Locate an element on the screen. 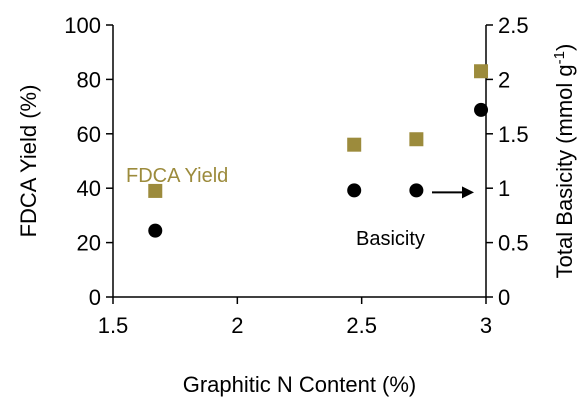 The image size is (582, 407). y-tick-label-right: 2 is located at coordinates (504, 79).